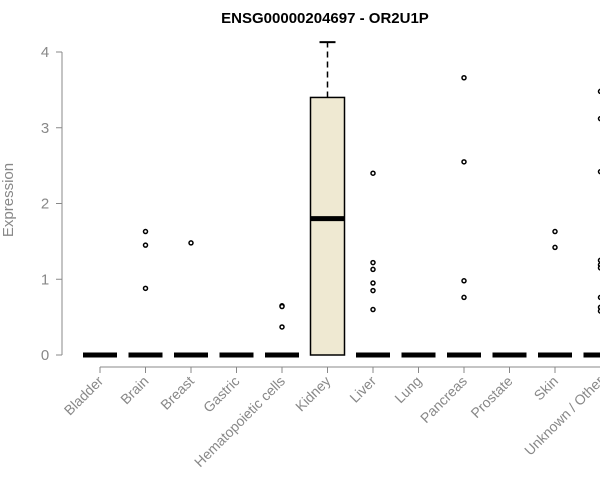  I want to click on x-tick-label: Unknown / Other, so click(560, 416).